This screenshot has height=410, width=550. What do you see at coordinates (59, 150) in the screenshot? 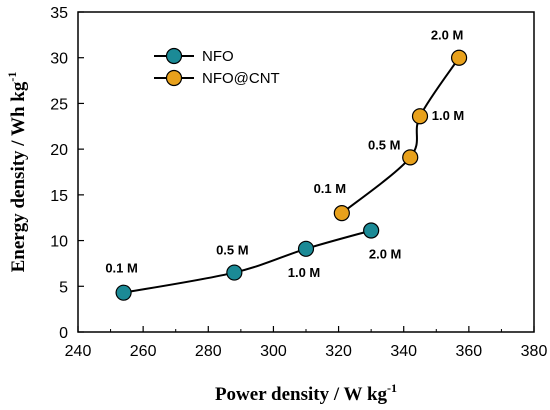
I see `y-tick-label: 20` at bounding box center [59, 150].